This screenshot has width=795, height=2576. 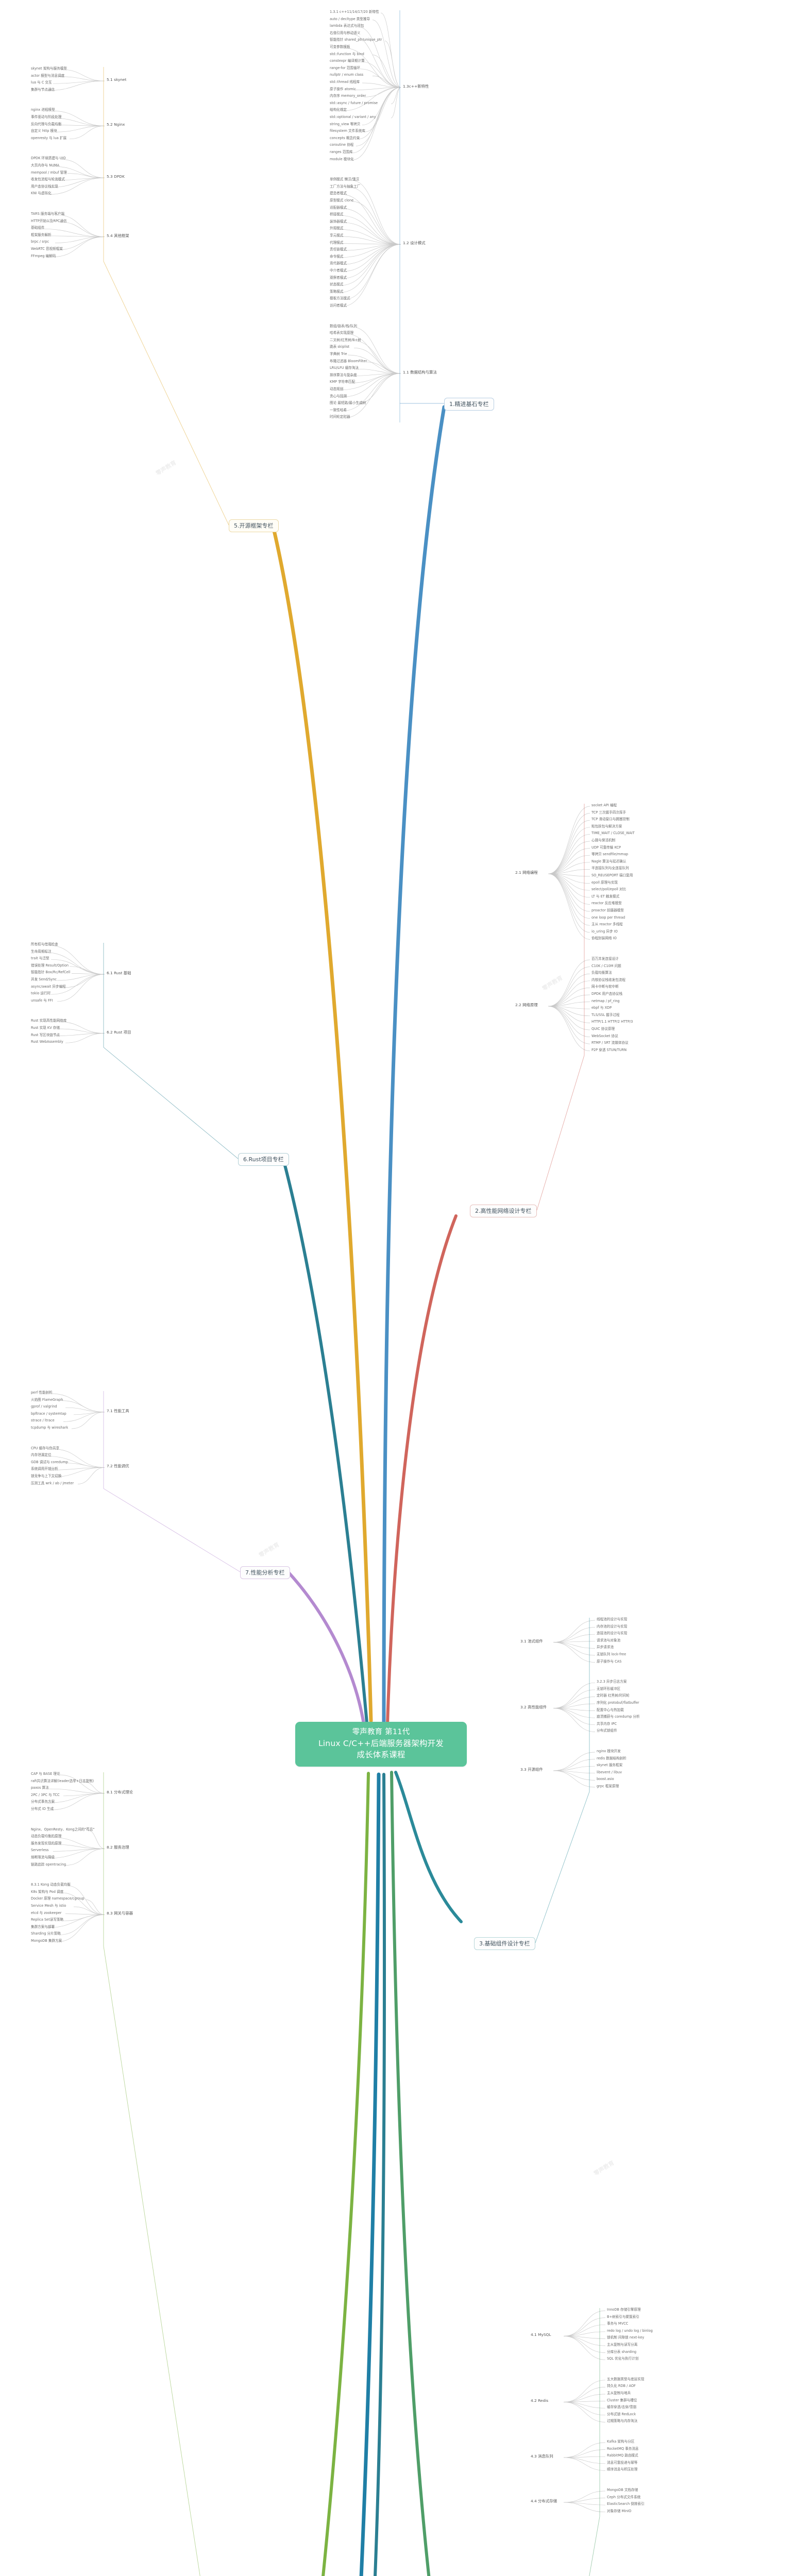 I want to click on leaf-node: ranges 范围库, so click(x=341, y=152).